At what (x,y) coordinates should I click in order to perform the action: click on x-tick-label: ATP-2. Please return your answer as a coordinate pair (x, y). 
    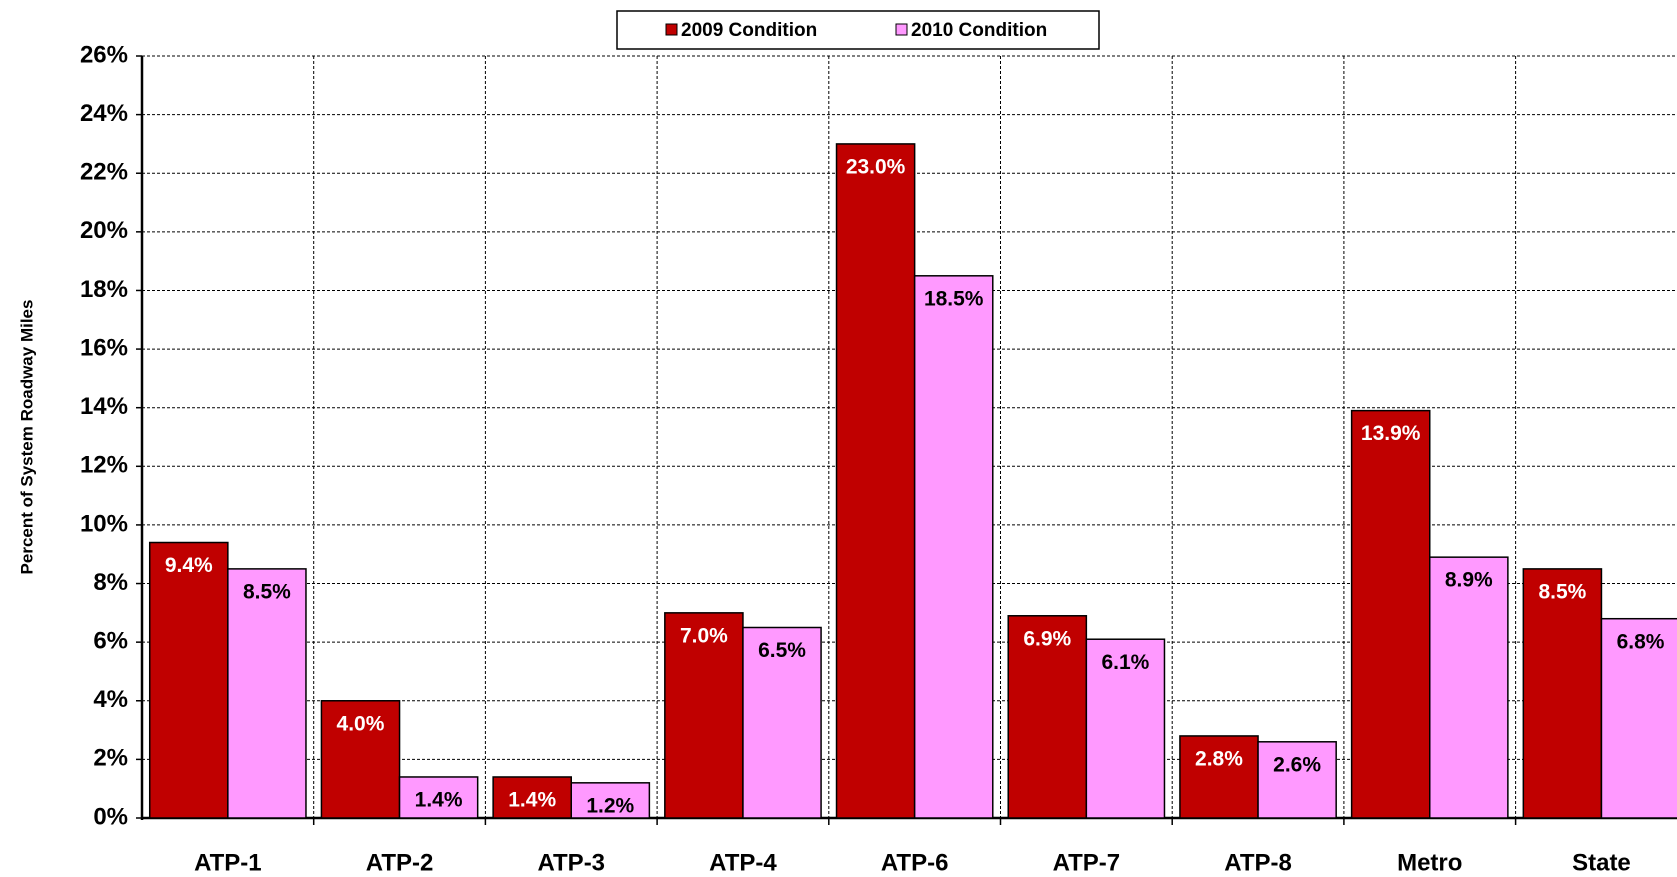
    Looking at the image, I should click on (400, 862).